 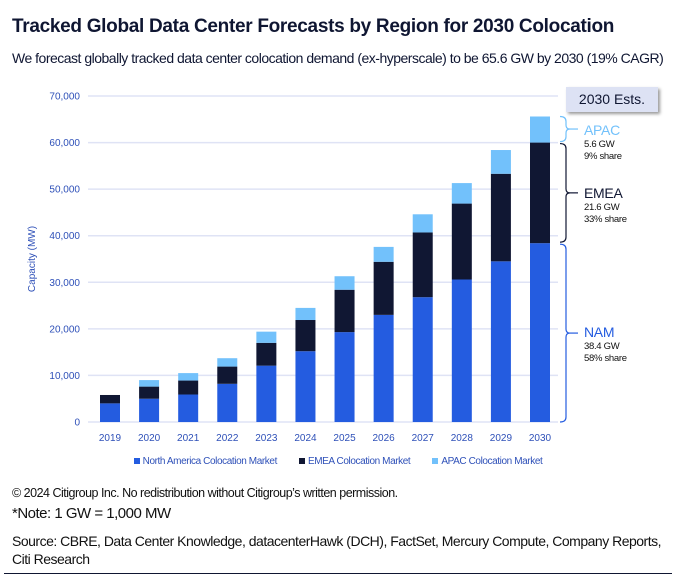 I want to click on legend-label: EMEA Colocation Market, so click(x=359, y=461).